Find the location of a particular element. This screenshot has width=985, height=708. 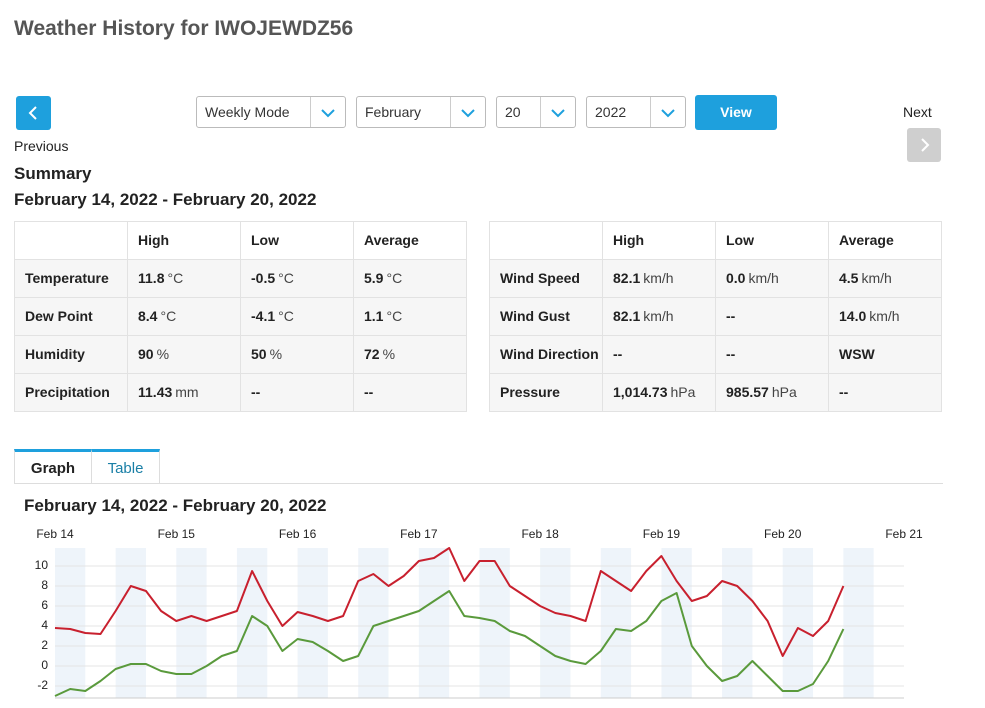

cell-value: -4.1 is located at coordinates (263, 316).